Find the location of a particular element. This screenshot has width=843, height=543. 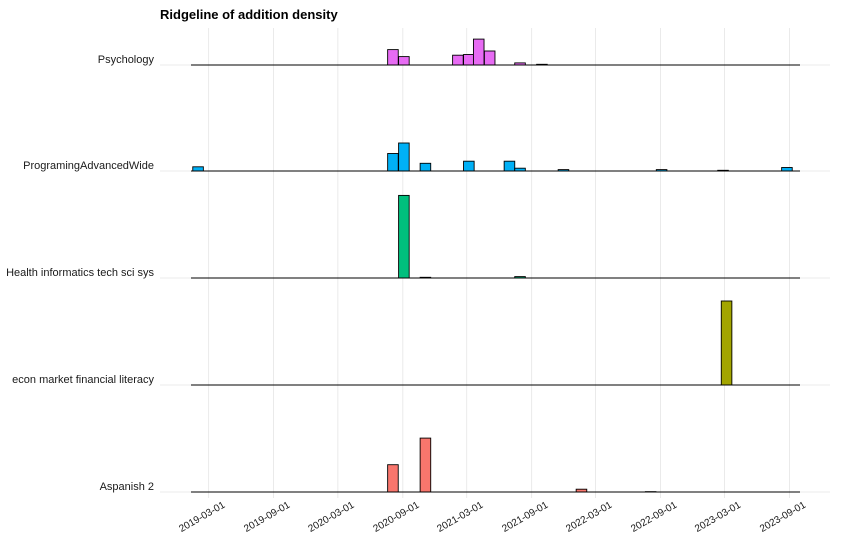

ridge-label: ProgramingAdvancedWide is located at coordinates (88, 166).